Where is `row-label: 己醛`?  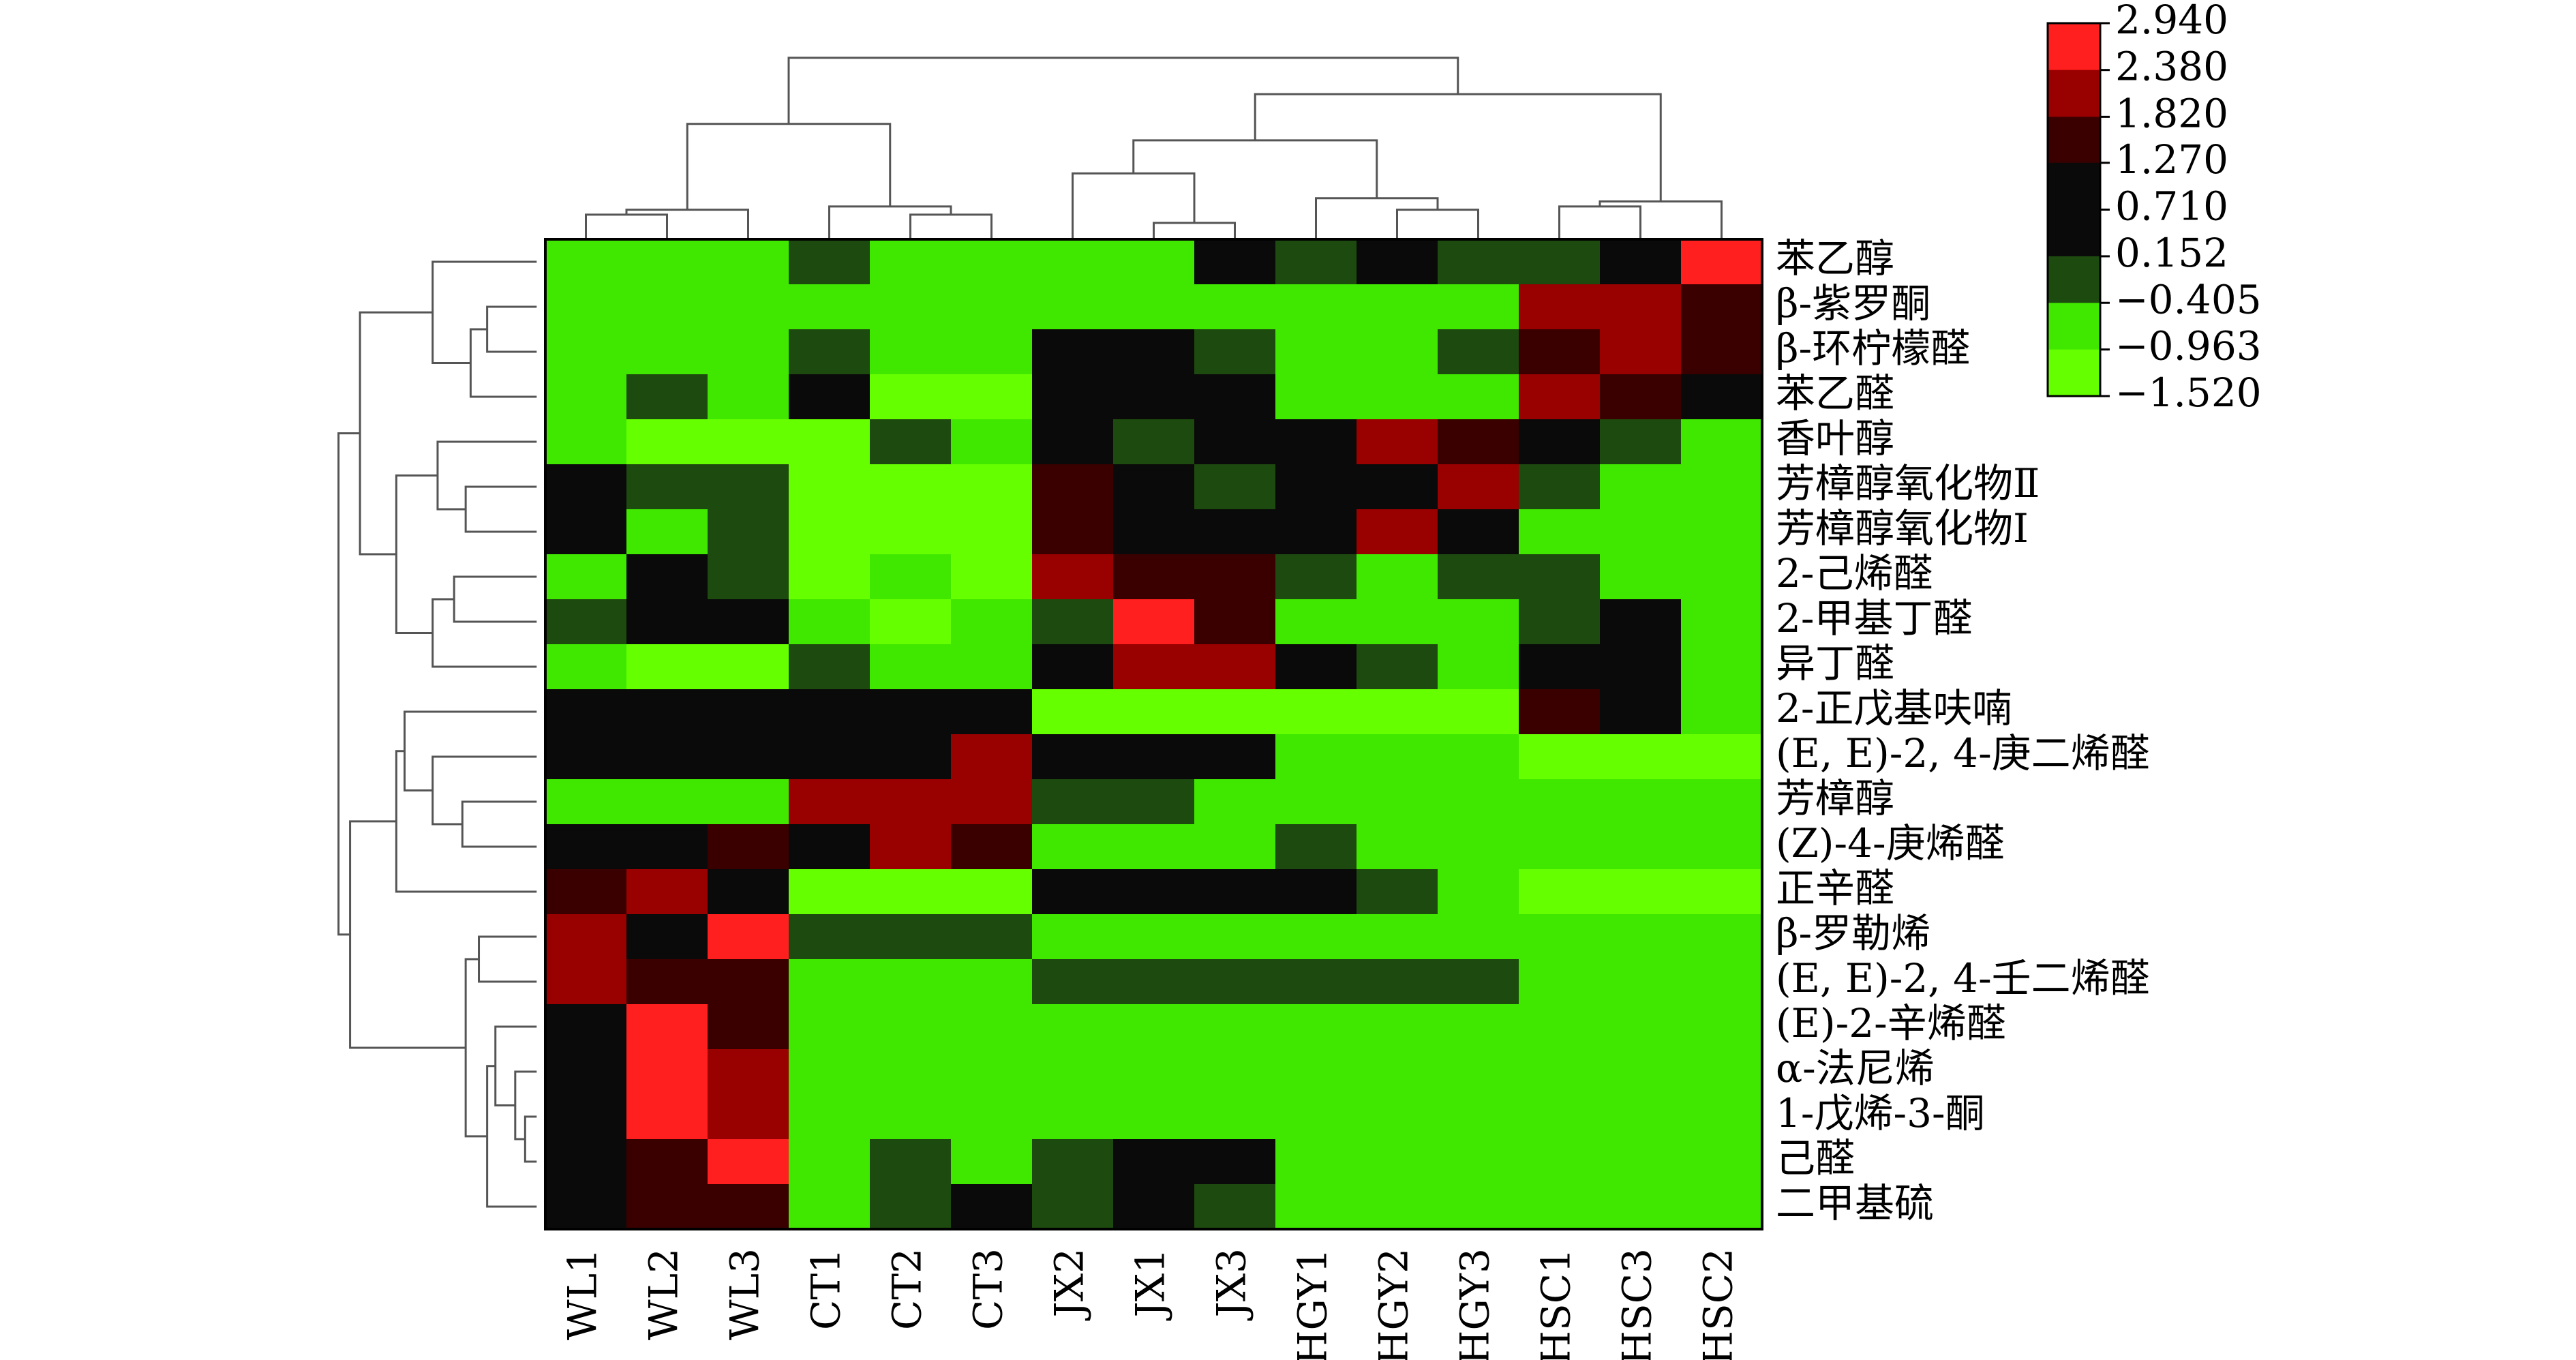 row-label: 己醛 is located at coordinates (1815, 1158).